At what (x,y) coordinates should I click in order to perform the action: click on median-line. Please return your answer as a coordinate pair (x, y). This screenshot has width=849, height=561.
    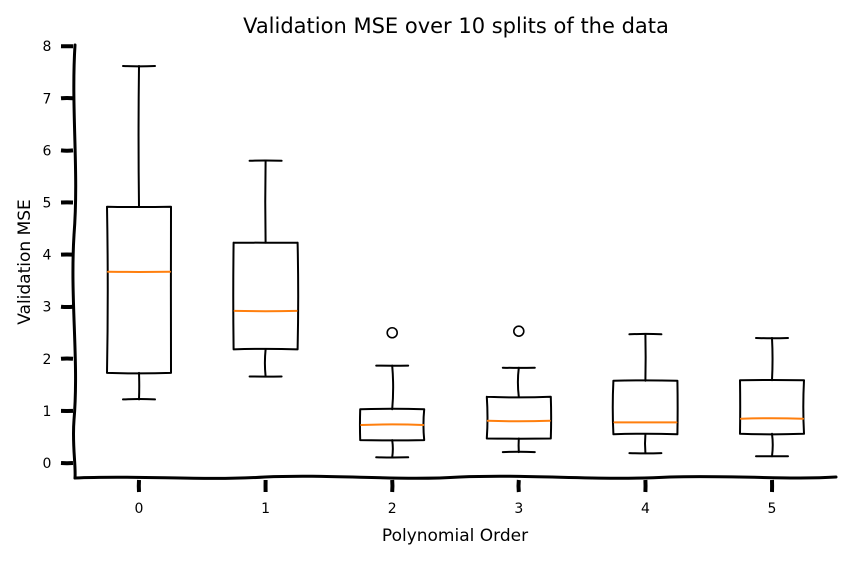
    Looking at the image, I should click on (392, 424).